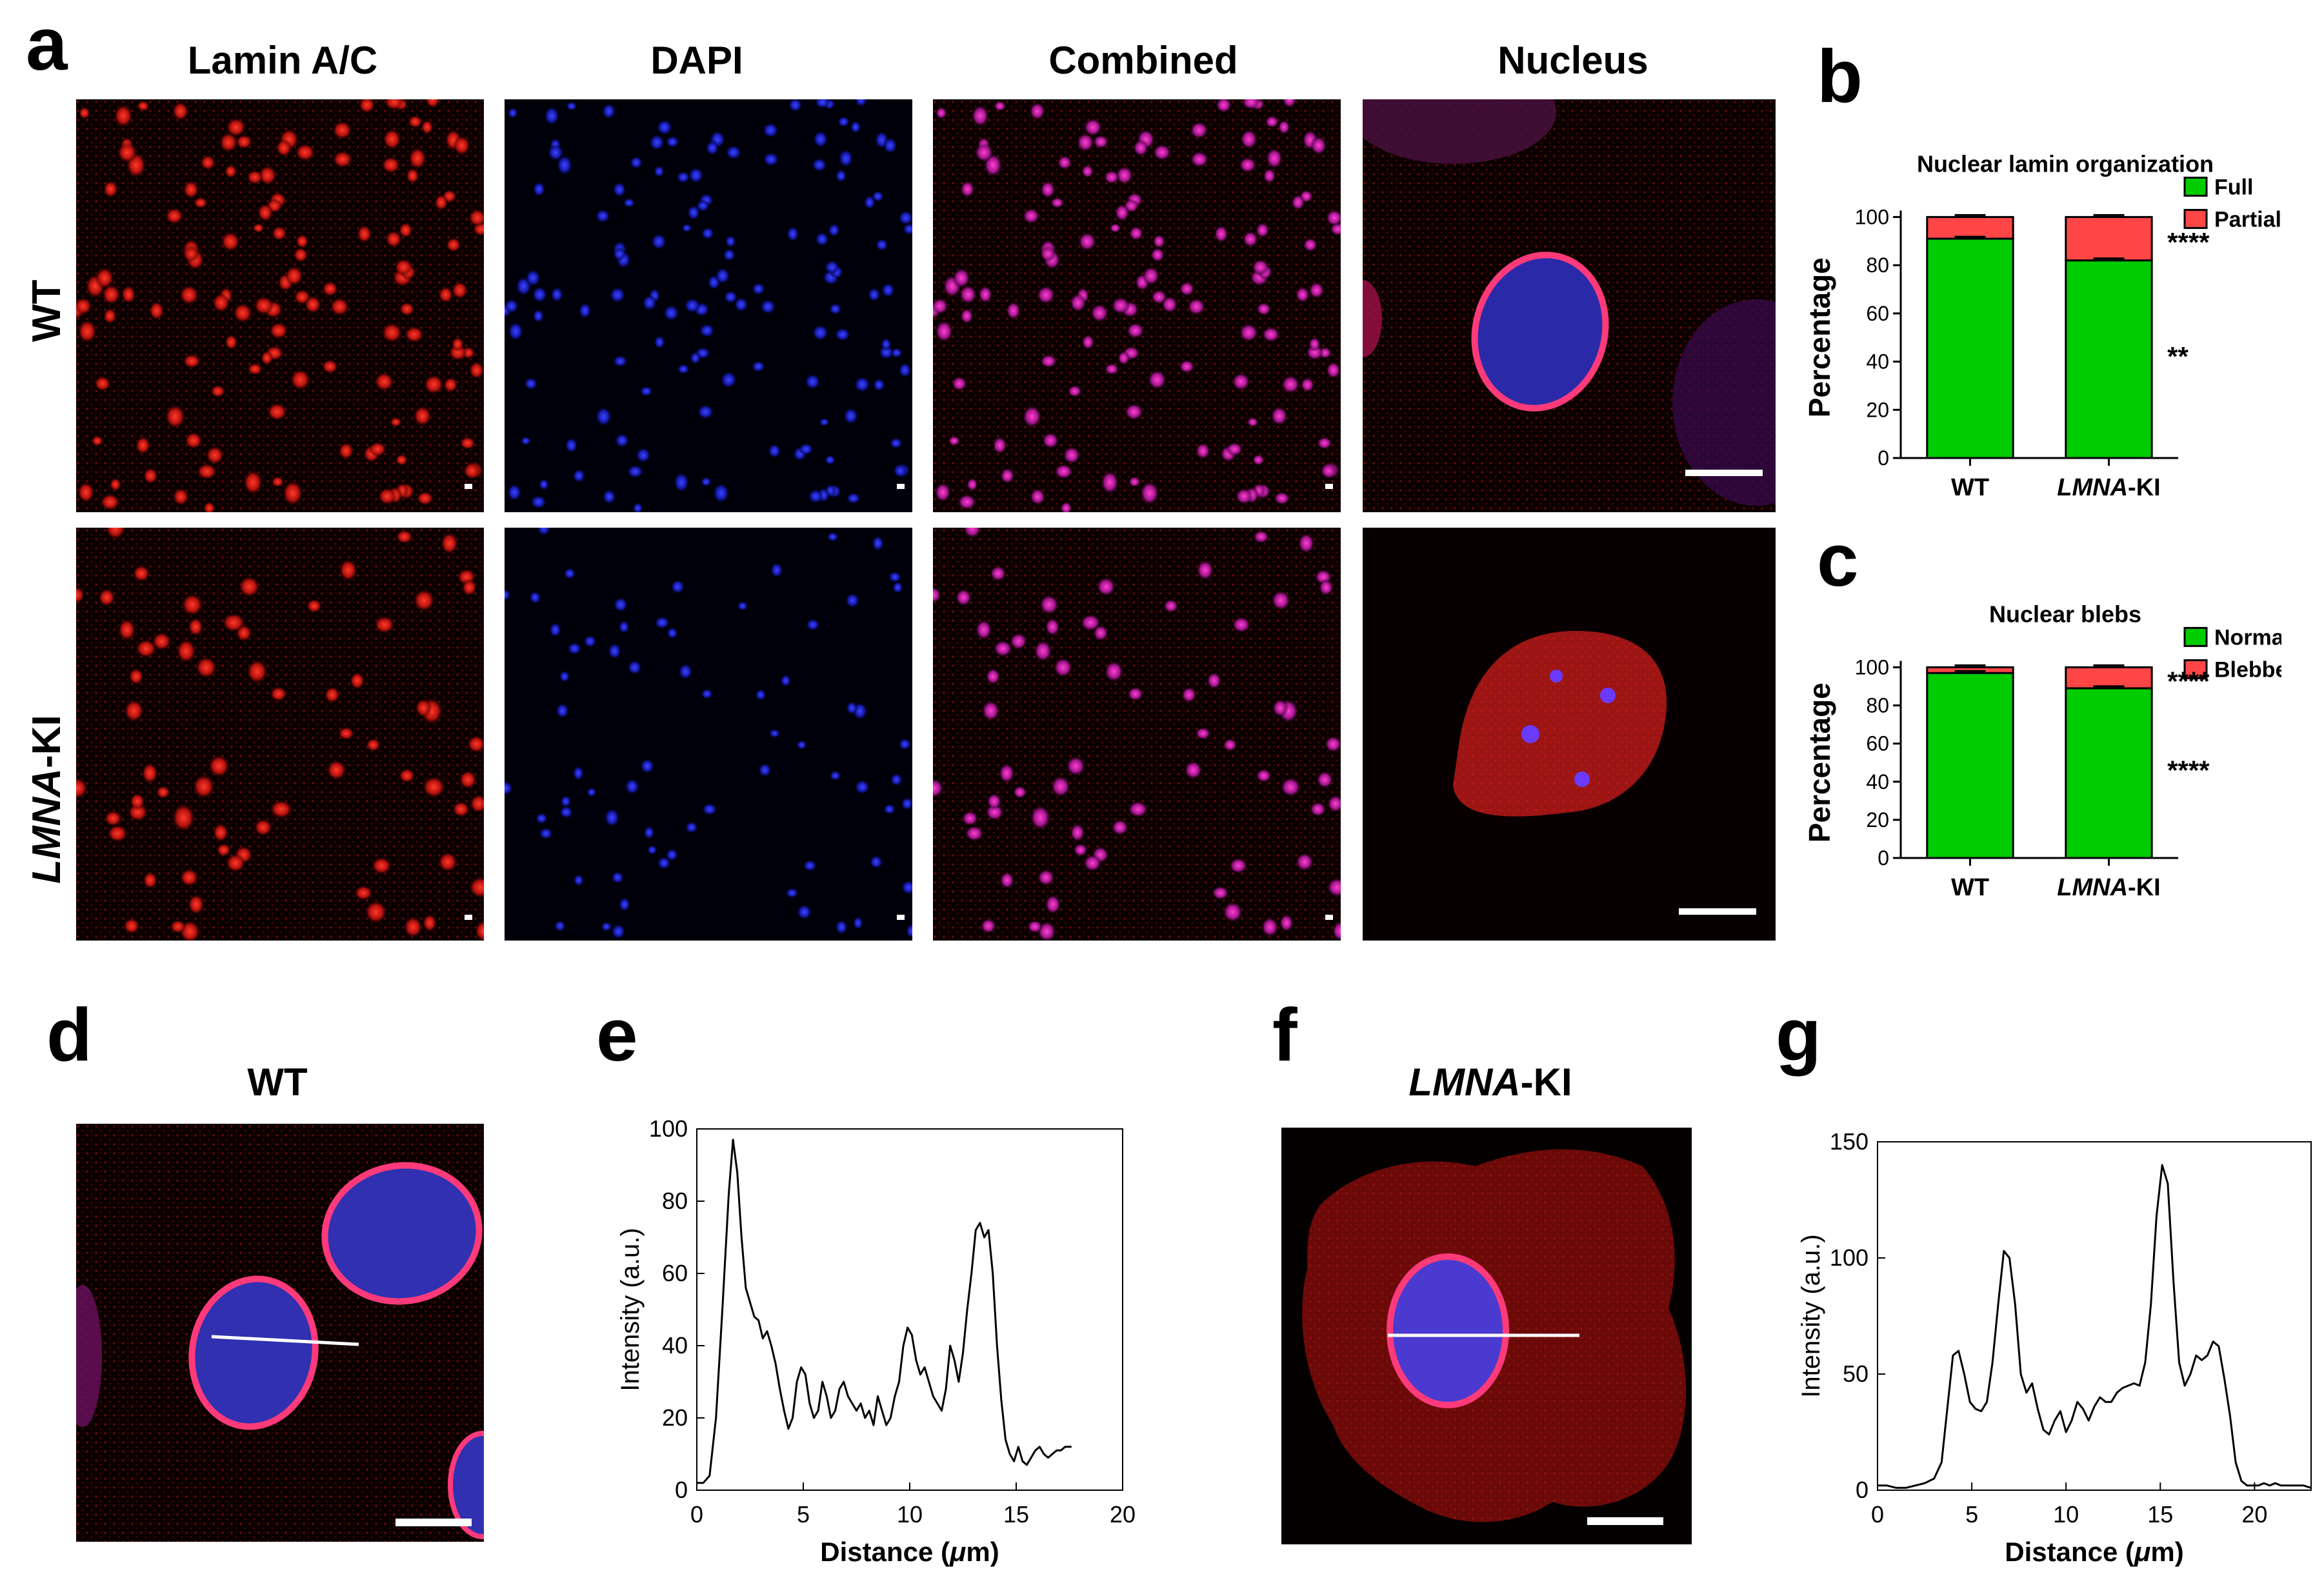  What do you see at coordinates (282, 60) in the screenshot?
I see `column-title-lamin: Lamin A/C` at bounding box center [282, 60].